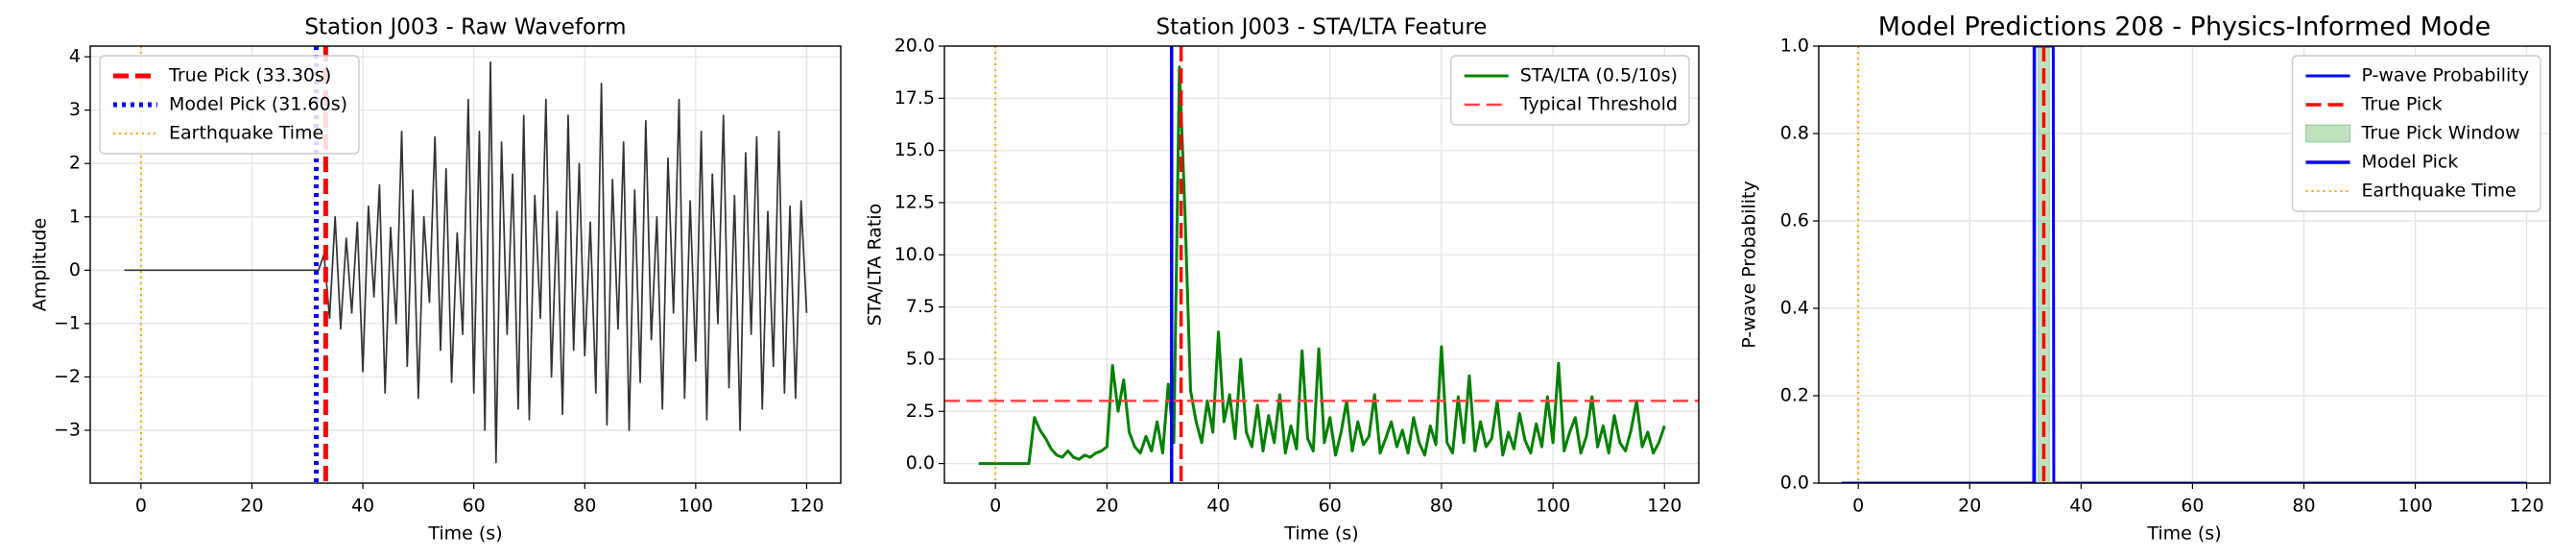 This screenshot has width=2576, height=559. I want to click on y-tick-label: −2, so click(67, 376).